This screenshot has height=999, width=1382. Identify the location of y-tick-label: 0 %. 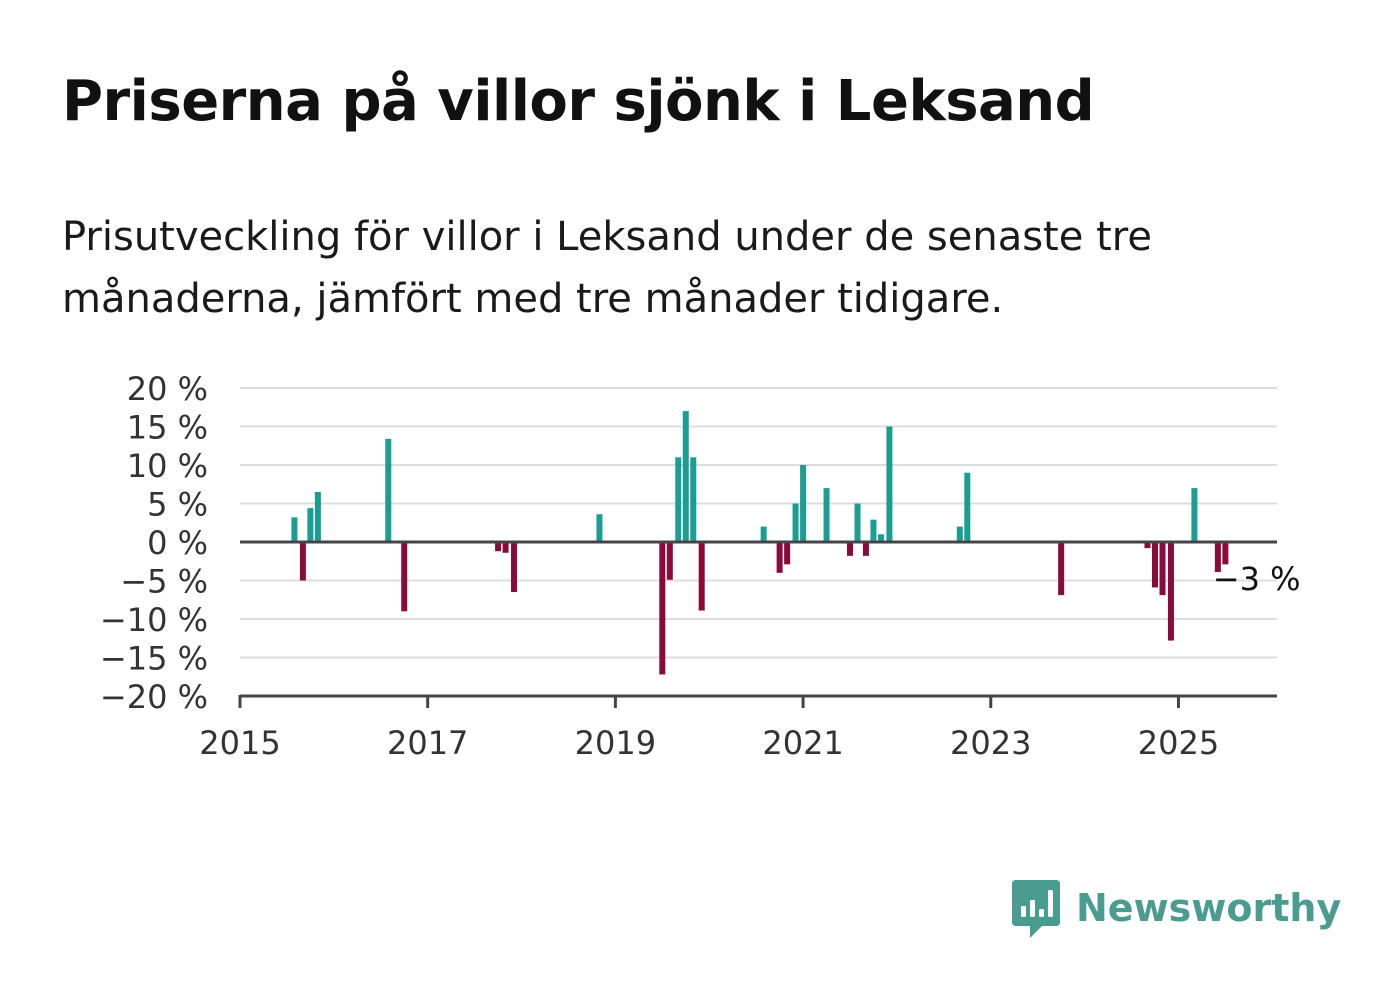
(177, 543).